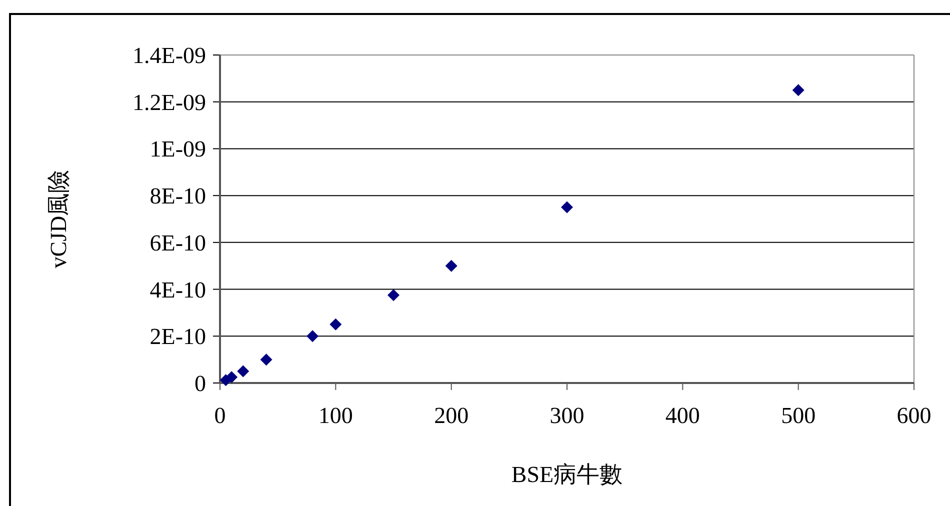  What do you see at coordinates (169, 55) in the screenshot?
I see `y-tick-label: 1.4E-09` at bounding box center [169, 55].